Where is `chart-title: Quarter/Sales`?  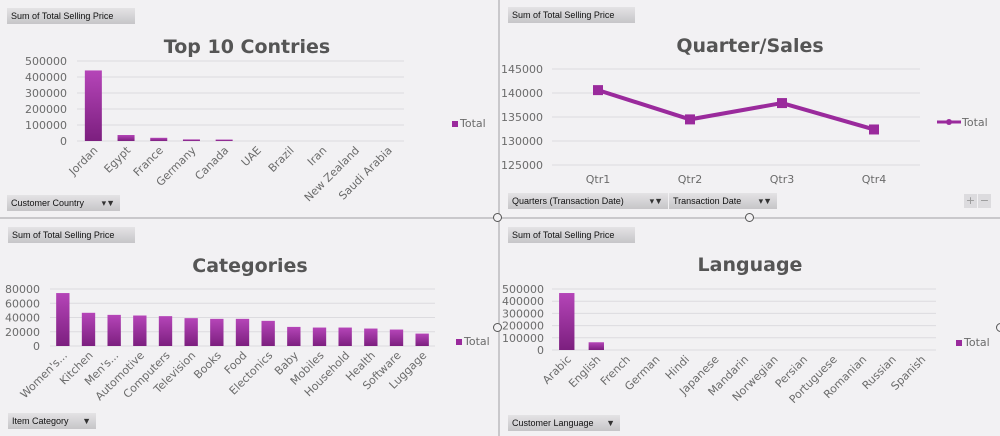 chart-title: Quarter/Sales is located at coordinates (749, 46).